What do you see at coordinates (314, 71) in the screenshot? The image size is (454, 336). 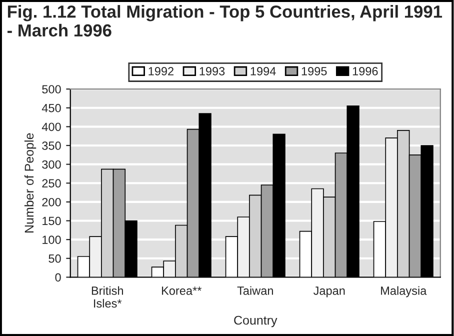 I see `legend-label: 1995` at bounding box center [314, 71].